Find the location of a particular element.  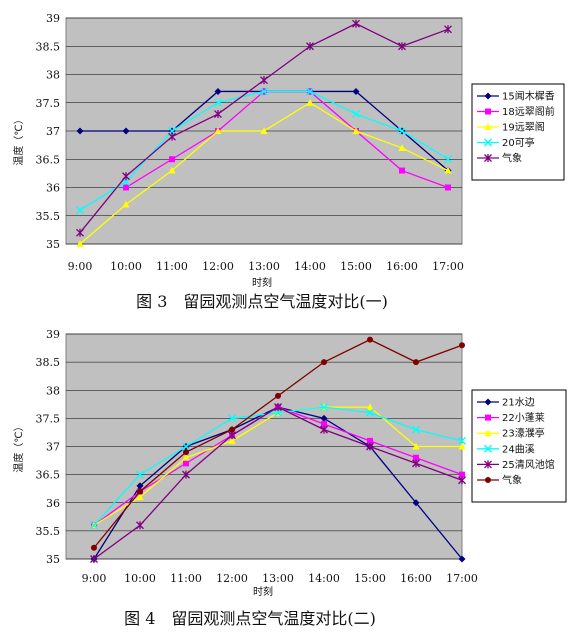

chart-2-x-tick-label: 10:00 is located at coordinates (140, 578).